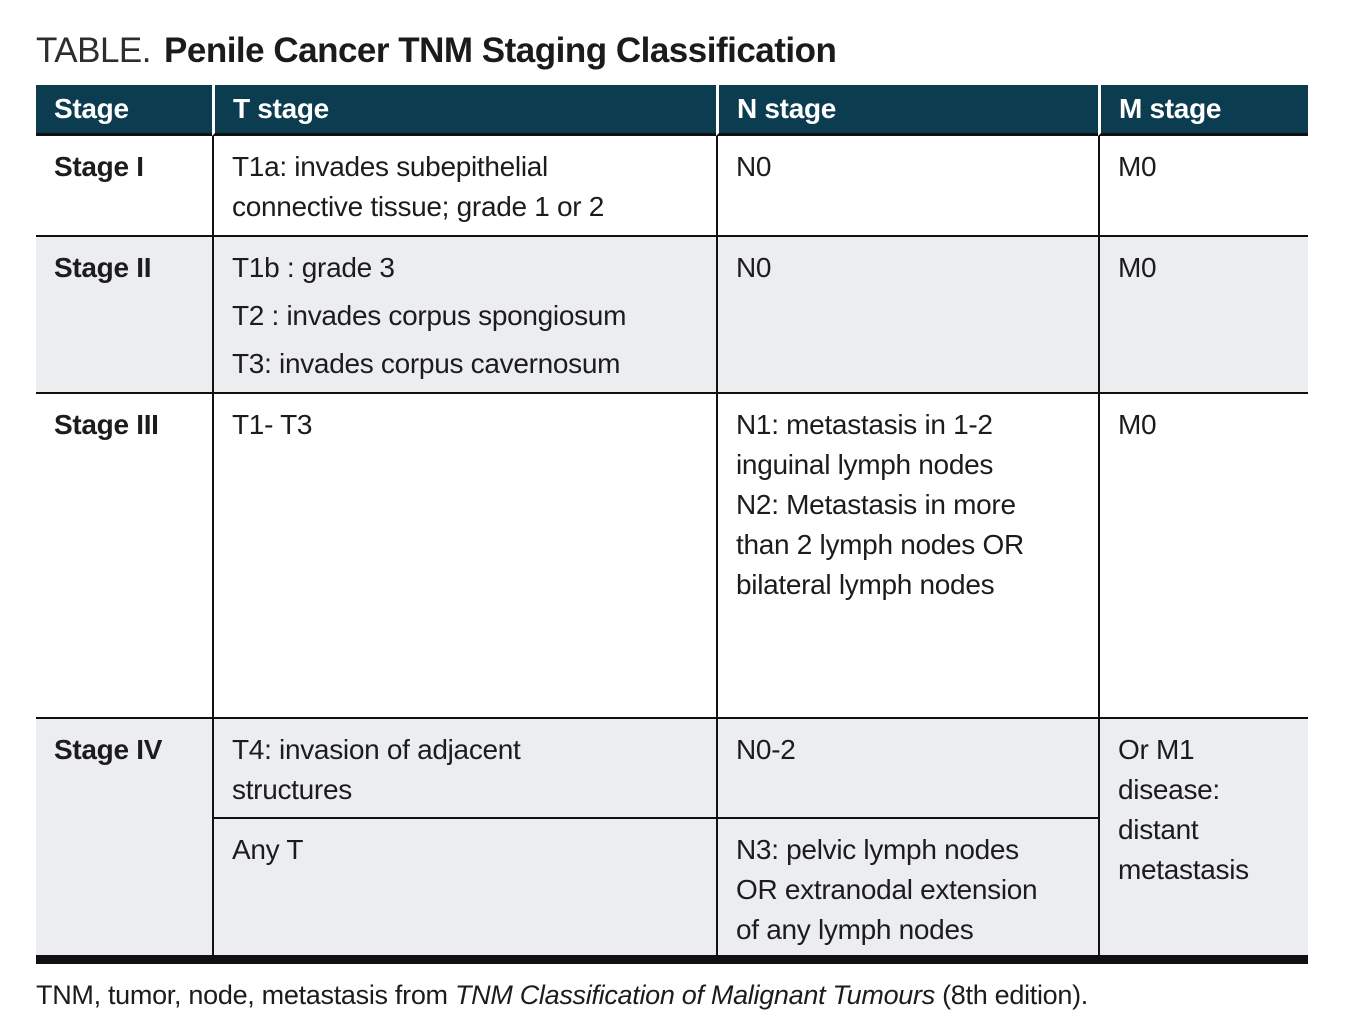 This screenshot has width=1352, height=1036. What do you see at coordinates (124, 110) in the screenshot?
I see `header-stage: Stage` at bounding box center [124, 110].